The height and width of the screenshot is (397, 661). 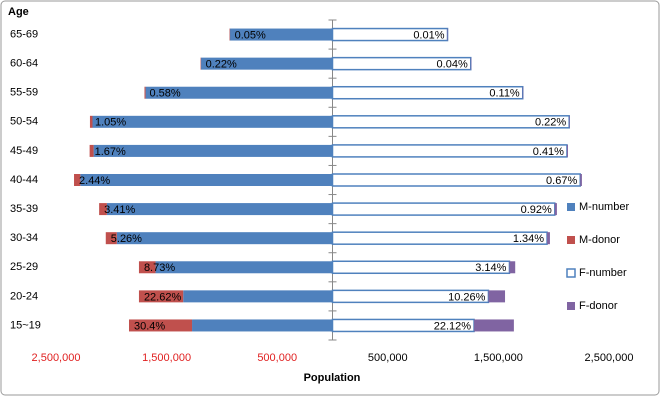 I want to click on data-label: 1.34%, so click(x=528, y=239).